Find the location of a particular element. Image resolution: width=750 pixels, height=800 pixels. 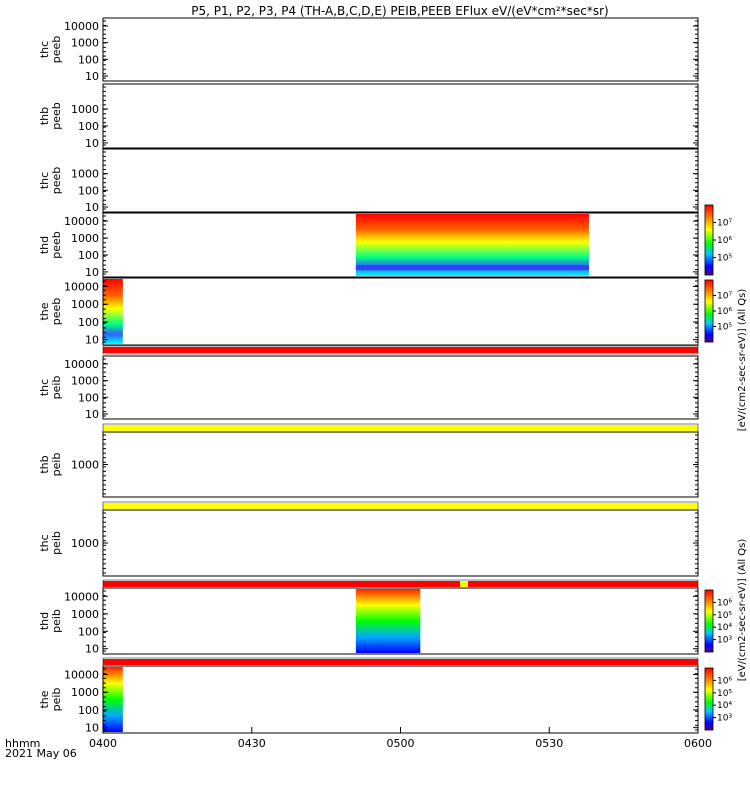

separator-bar-yellow is located at coordinates (400, 506).